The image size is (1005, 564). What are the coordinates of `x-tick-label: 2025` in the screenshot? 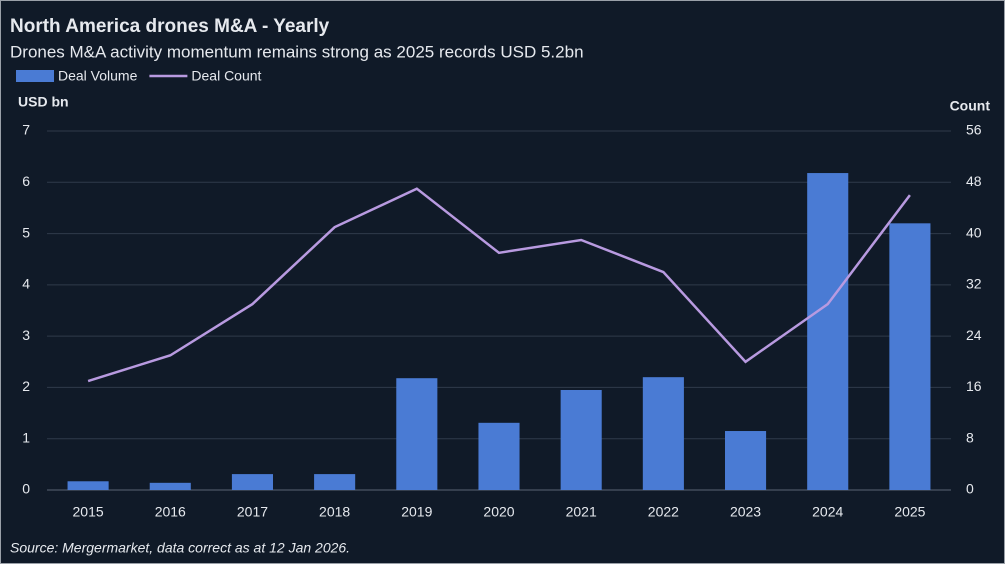 It's located at (909, 512).